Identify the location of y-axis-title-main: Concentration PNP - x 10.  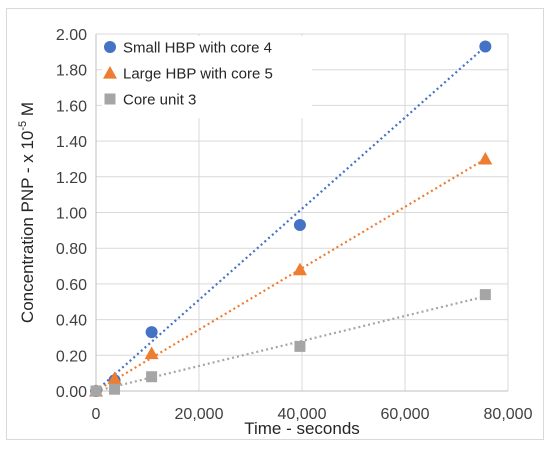
(27, 227).